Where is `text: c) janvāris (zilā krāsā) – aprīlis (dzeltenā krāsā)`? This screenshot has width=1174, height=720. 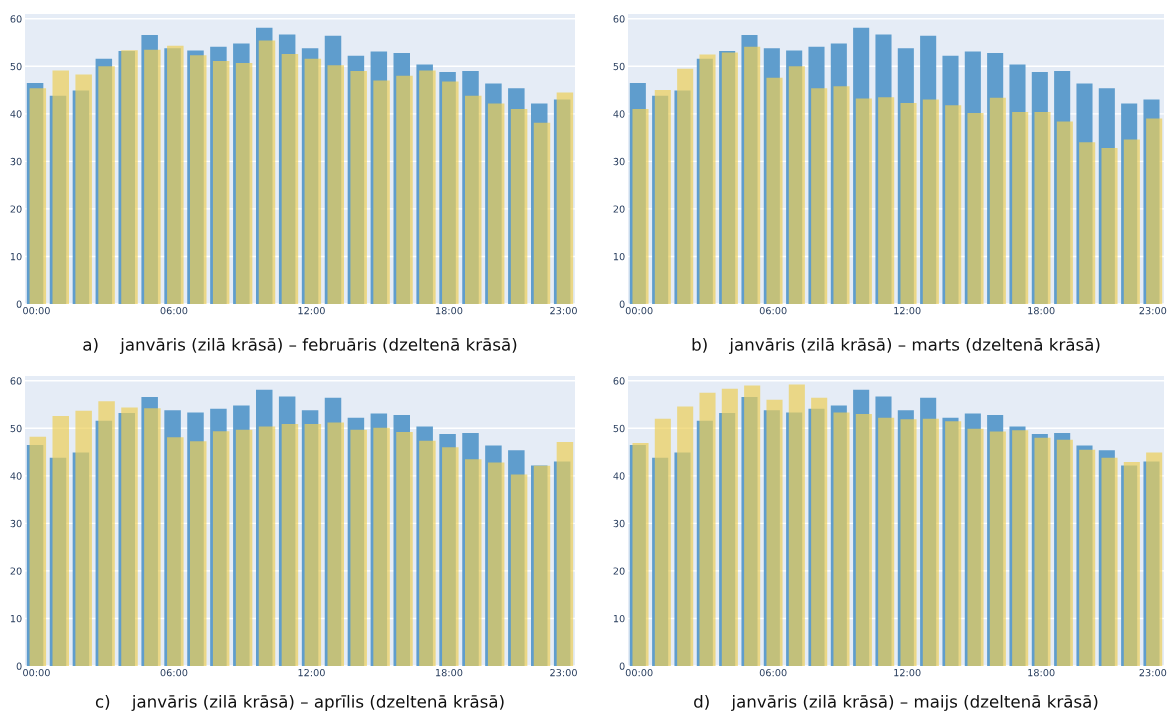
text: c) janvāris (zilā krāsā) – aprīlis (dzeltenā krāsā) is located at coordinates (299, 703).